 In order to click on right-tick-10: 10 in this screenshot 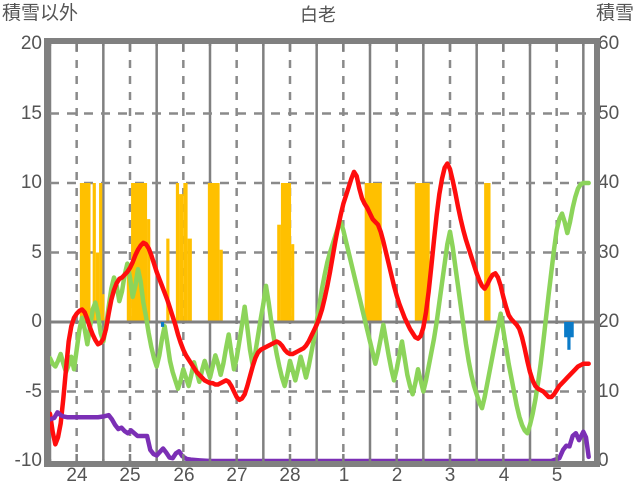, I will do `click(609, 391)`.